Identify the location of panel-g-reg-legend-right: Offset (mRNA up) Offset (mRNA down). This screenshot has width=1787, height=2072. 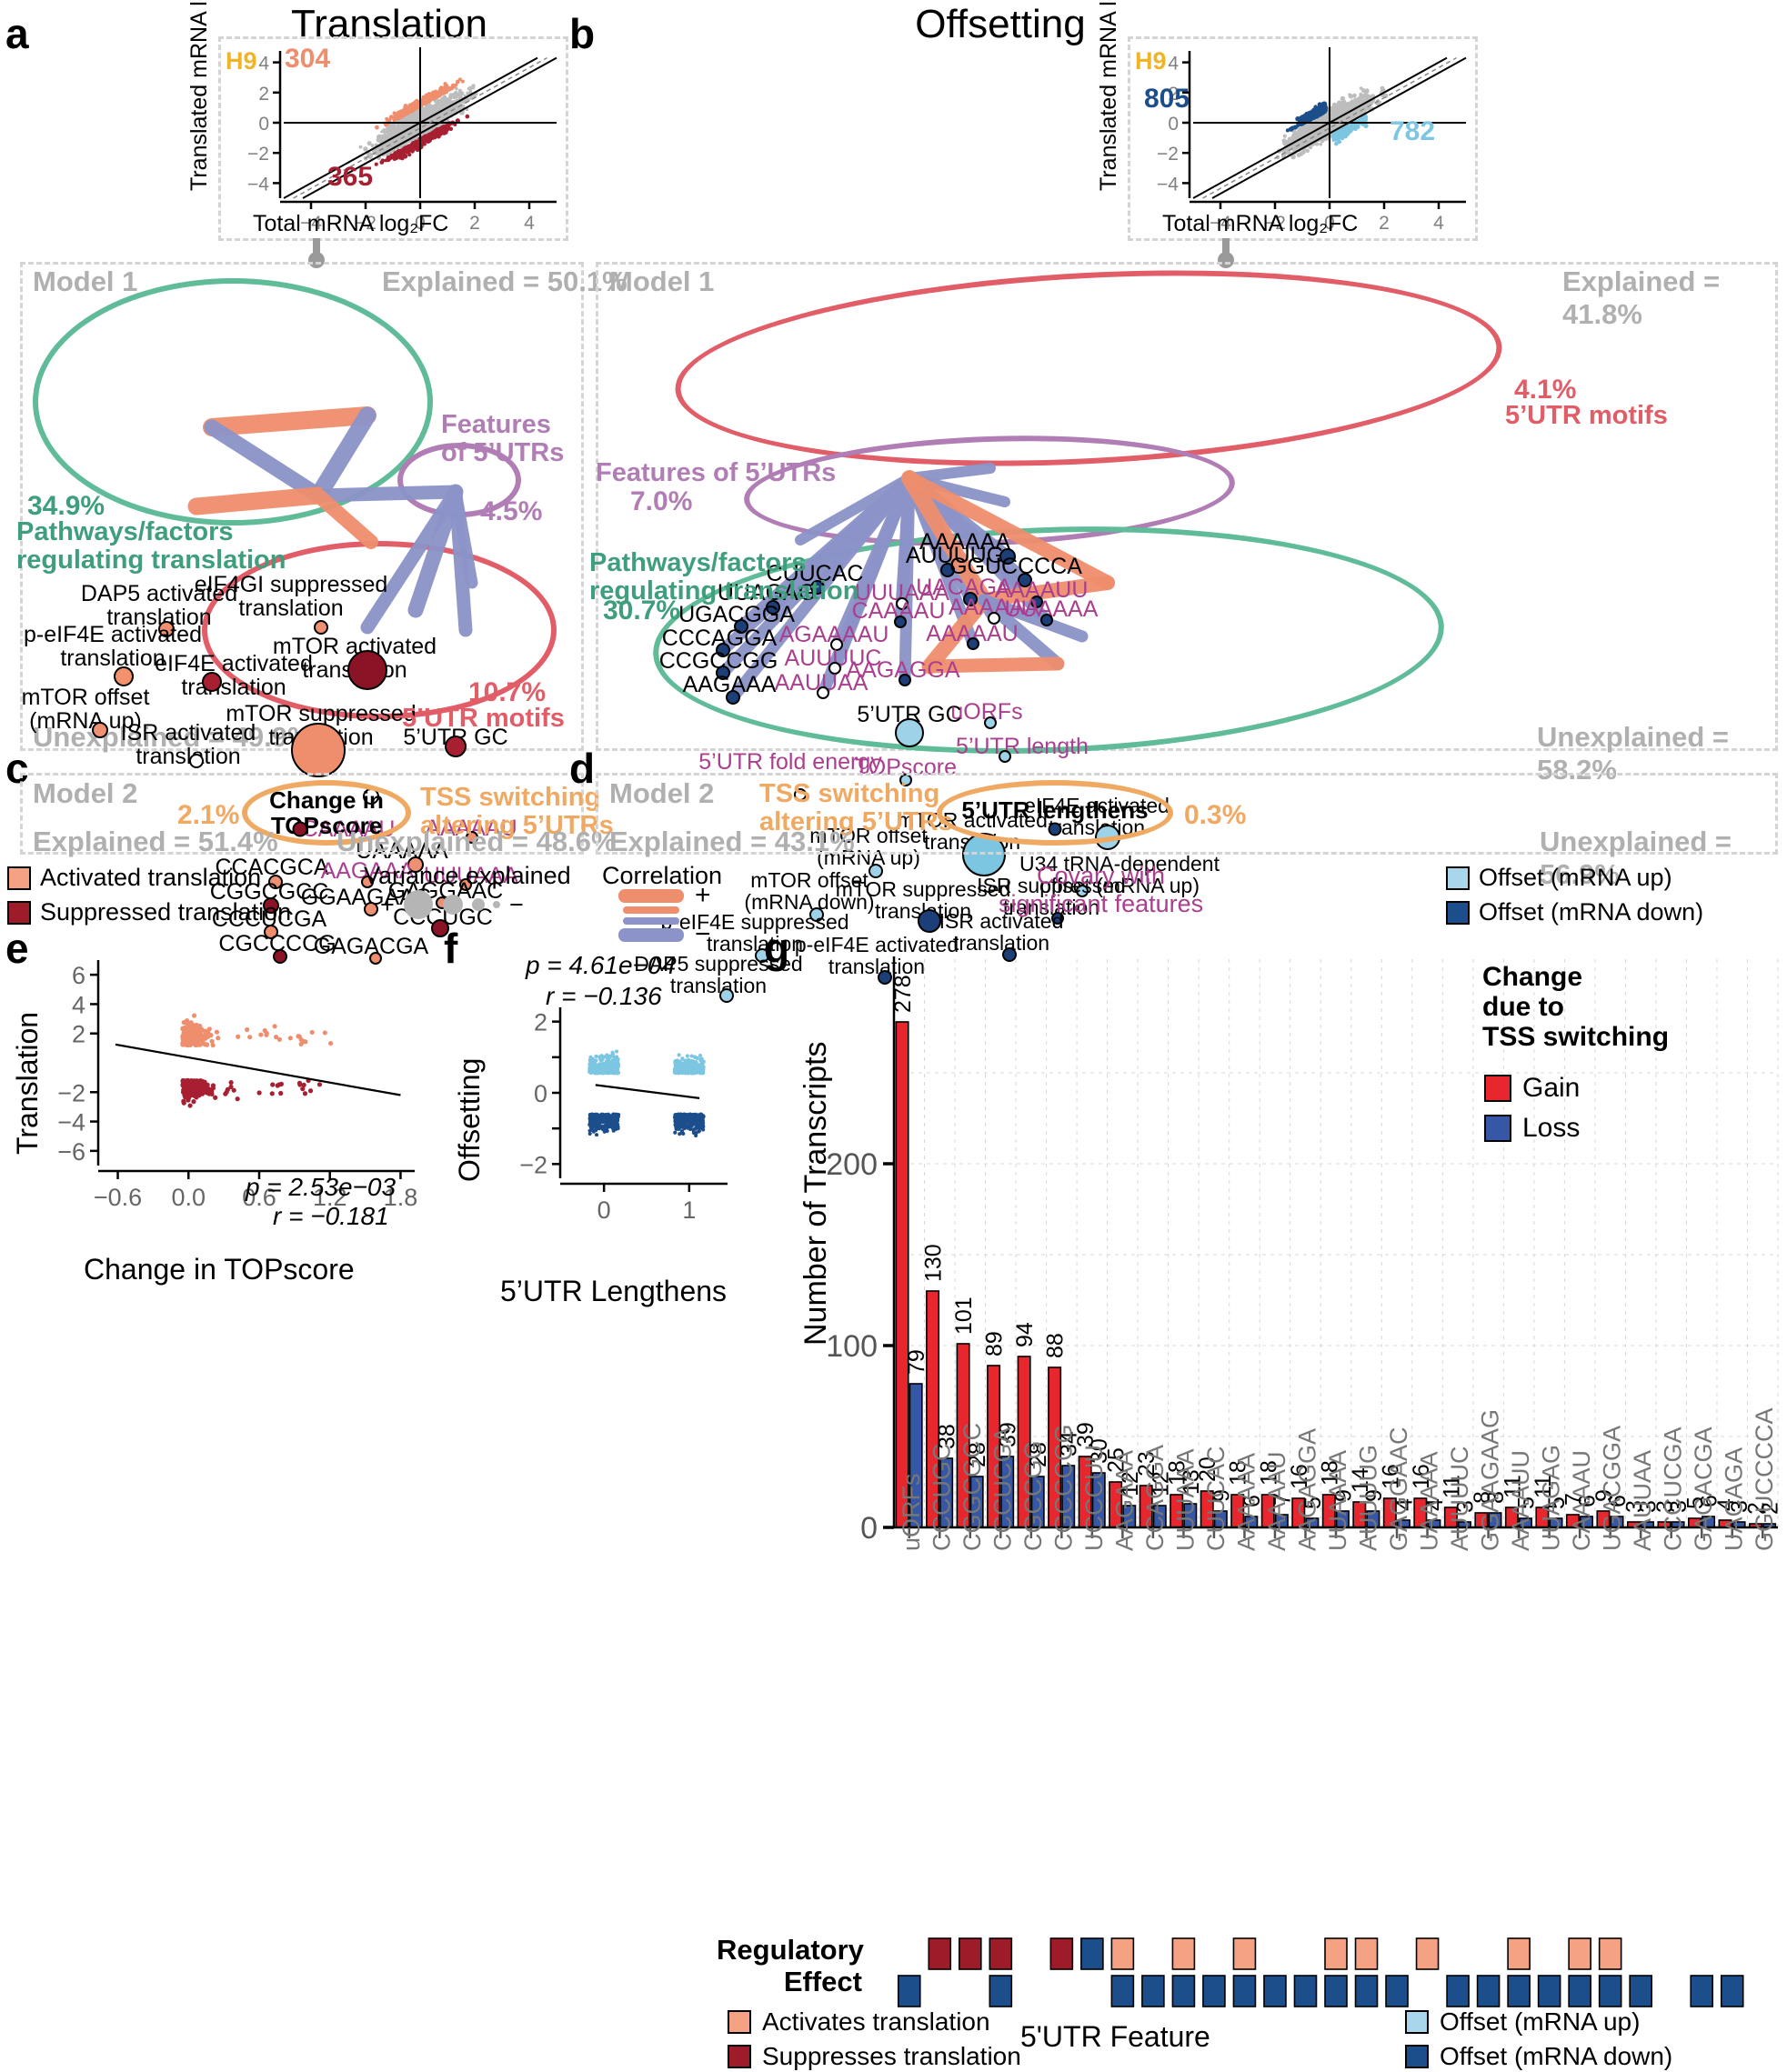
(1538, 2039).